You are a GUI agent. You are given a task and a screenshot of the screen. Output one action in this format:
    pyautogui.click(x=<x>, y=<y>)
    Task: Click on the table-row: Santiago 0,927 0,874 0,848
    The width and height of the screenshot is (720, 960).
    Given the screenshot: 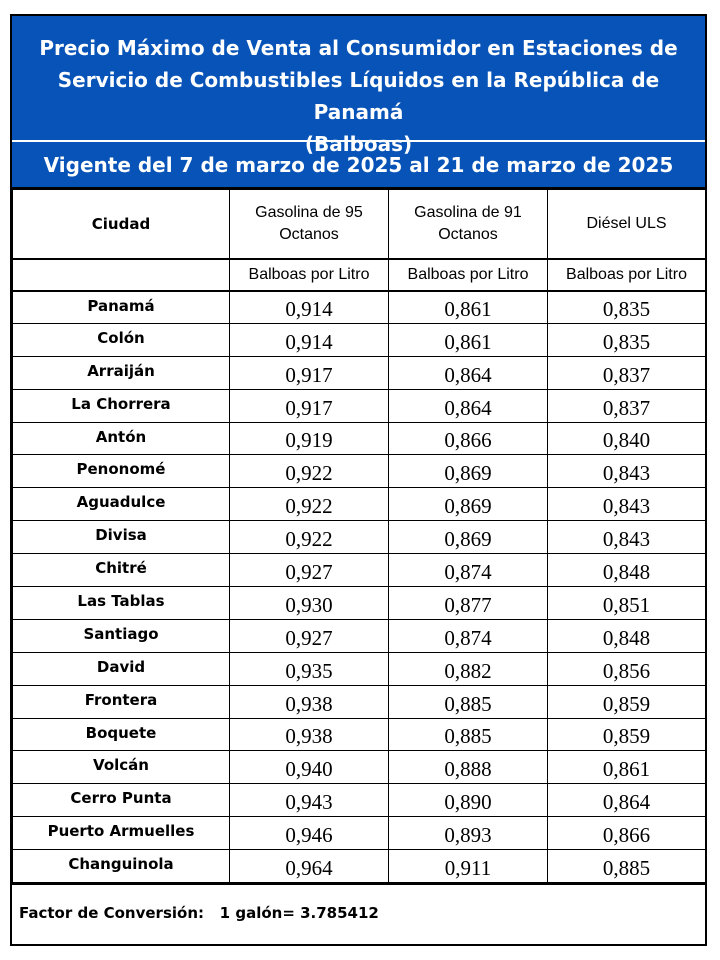 What is the action you would take?
    pyautogui.click(x=359, y=635)
    